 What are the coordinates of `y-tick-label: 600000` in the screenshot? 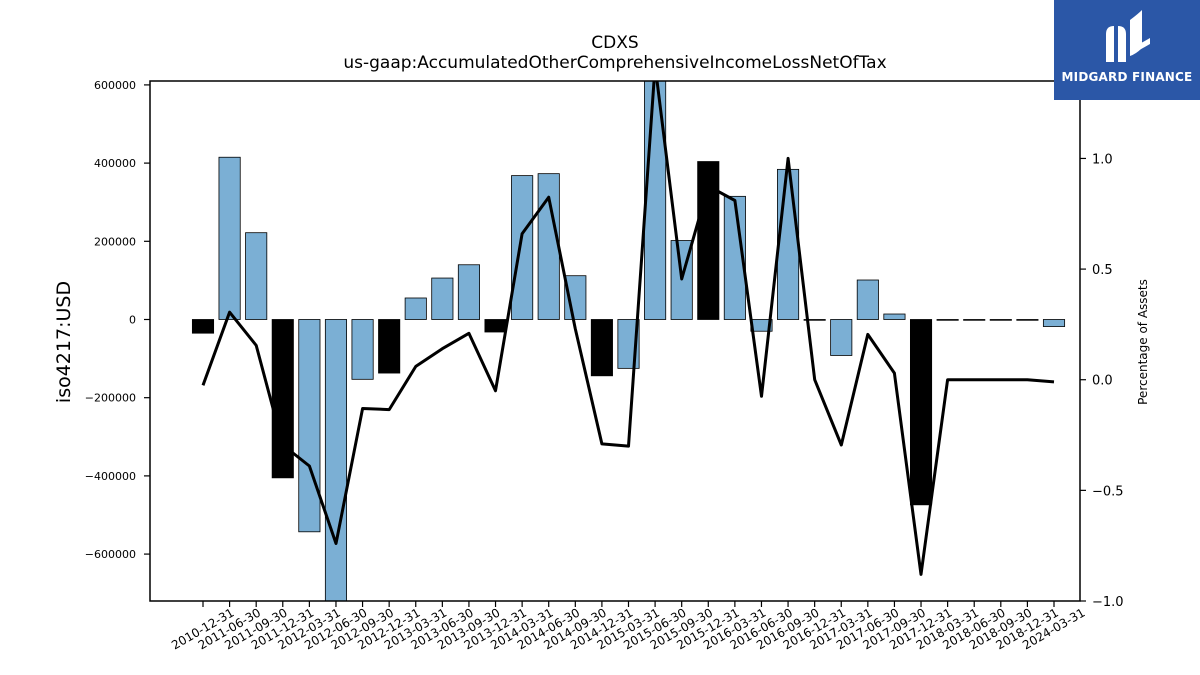 It's located at (115, 85).